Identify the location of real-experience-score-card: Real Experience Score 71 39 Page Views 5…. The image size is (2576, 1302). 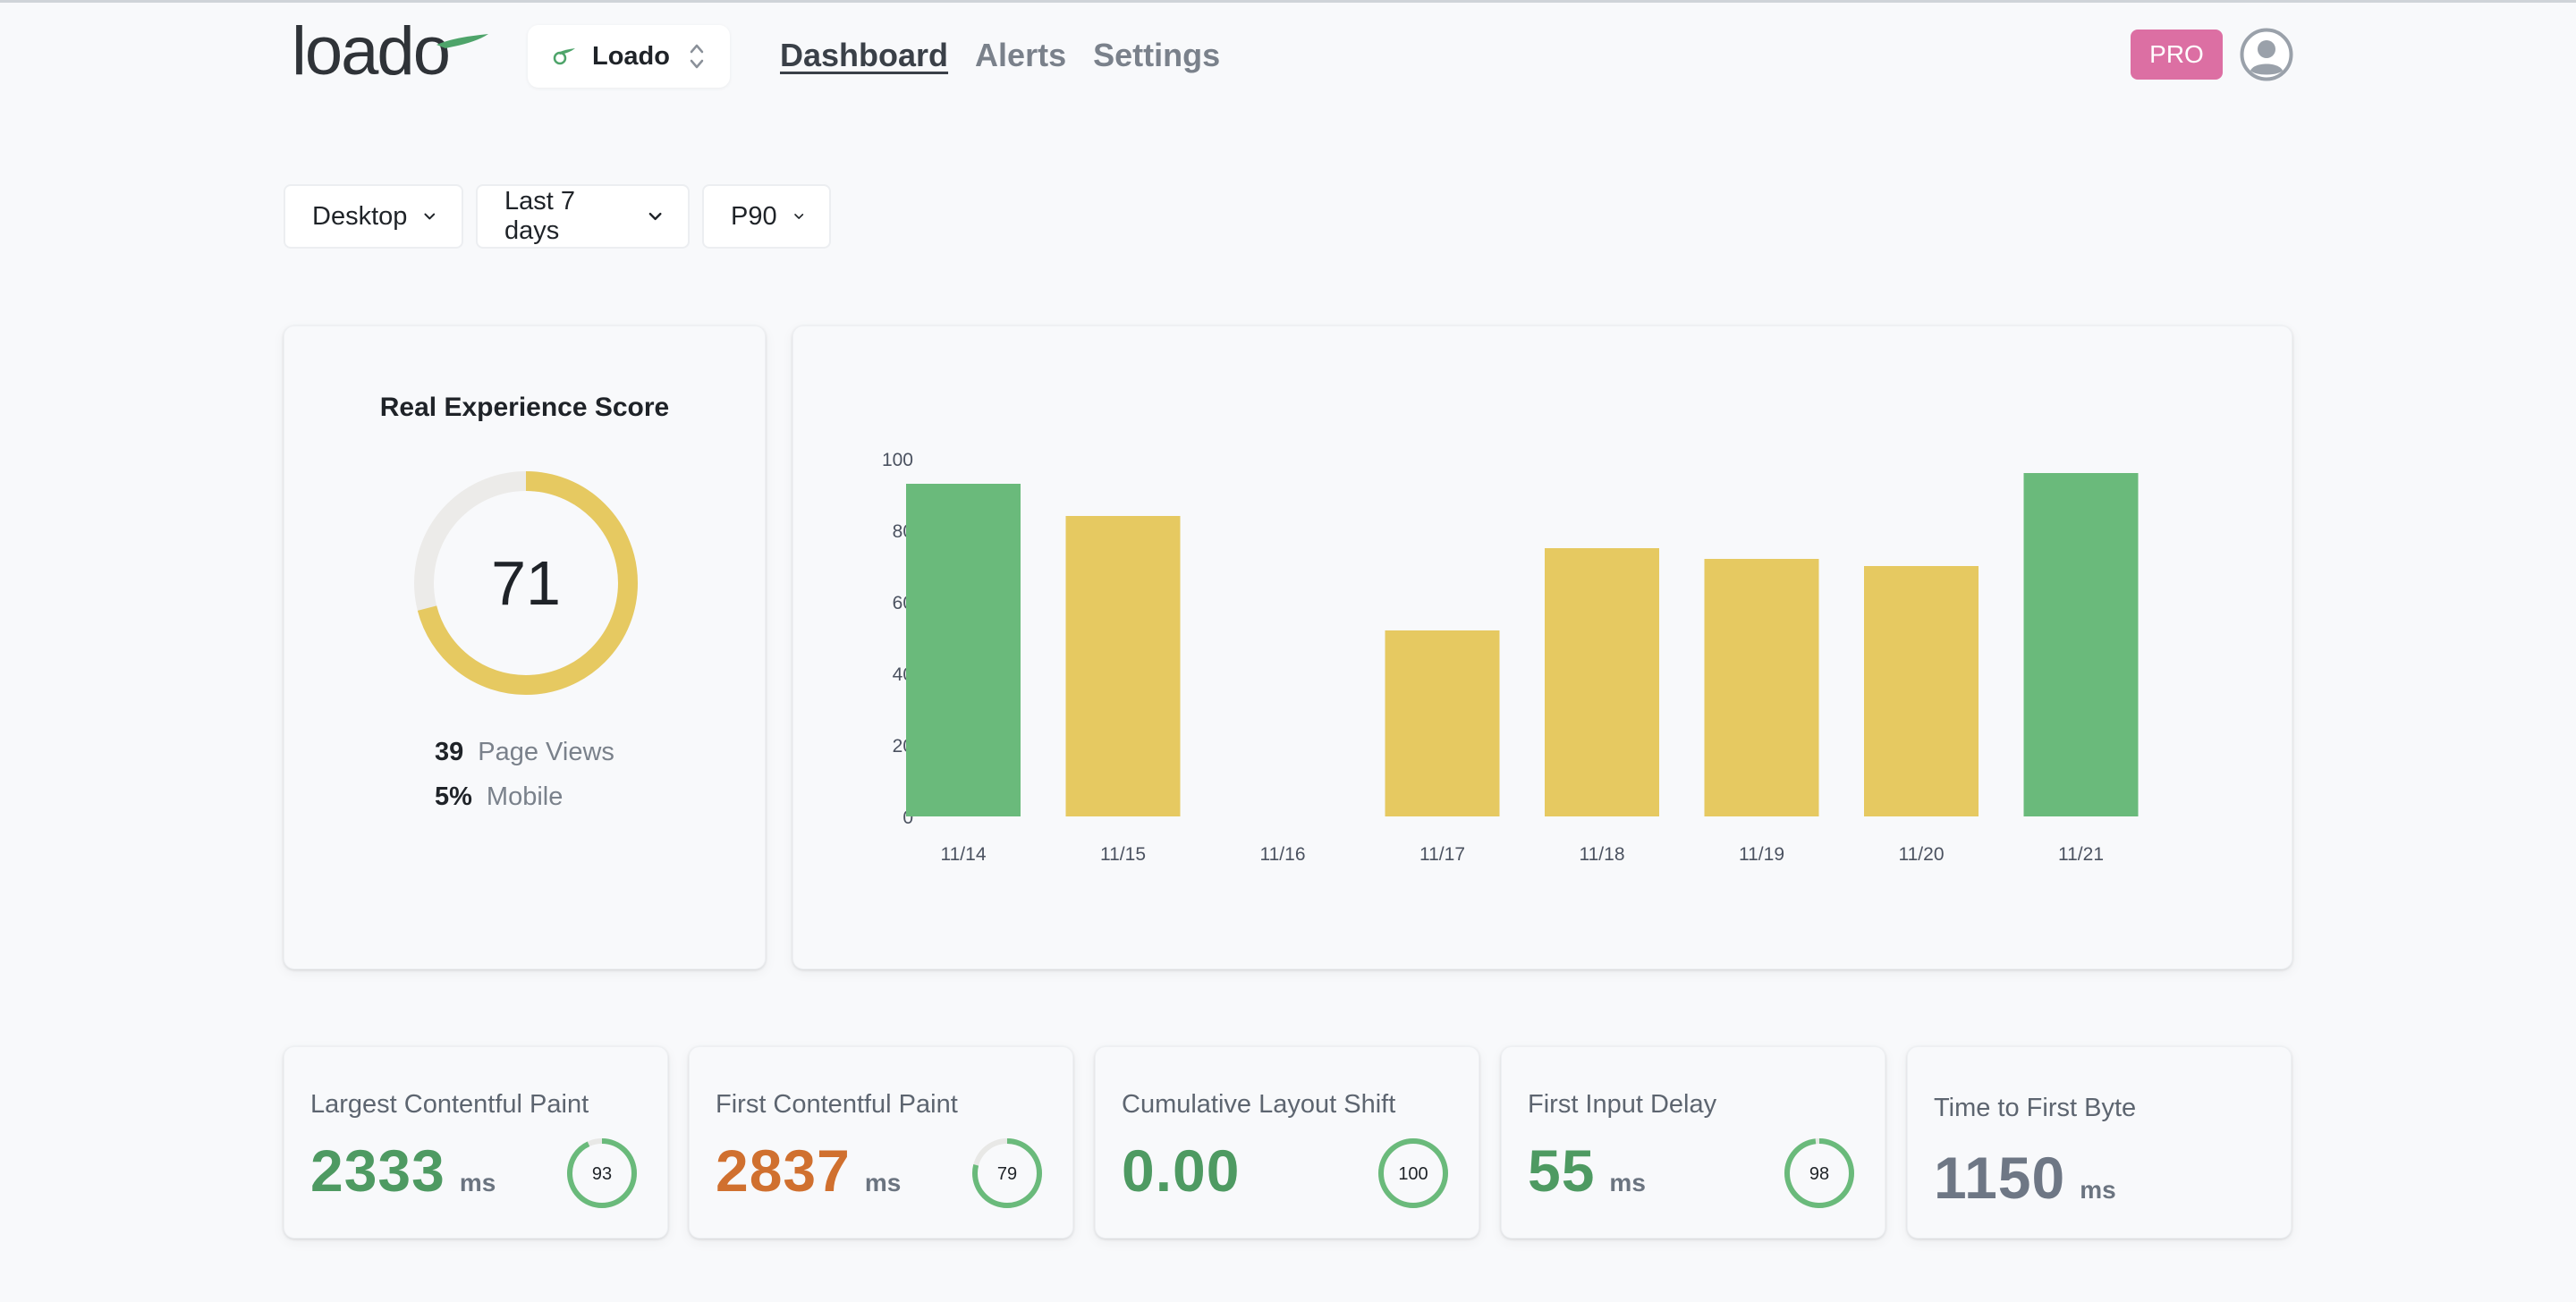
(525, 647).